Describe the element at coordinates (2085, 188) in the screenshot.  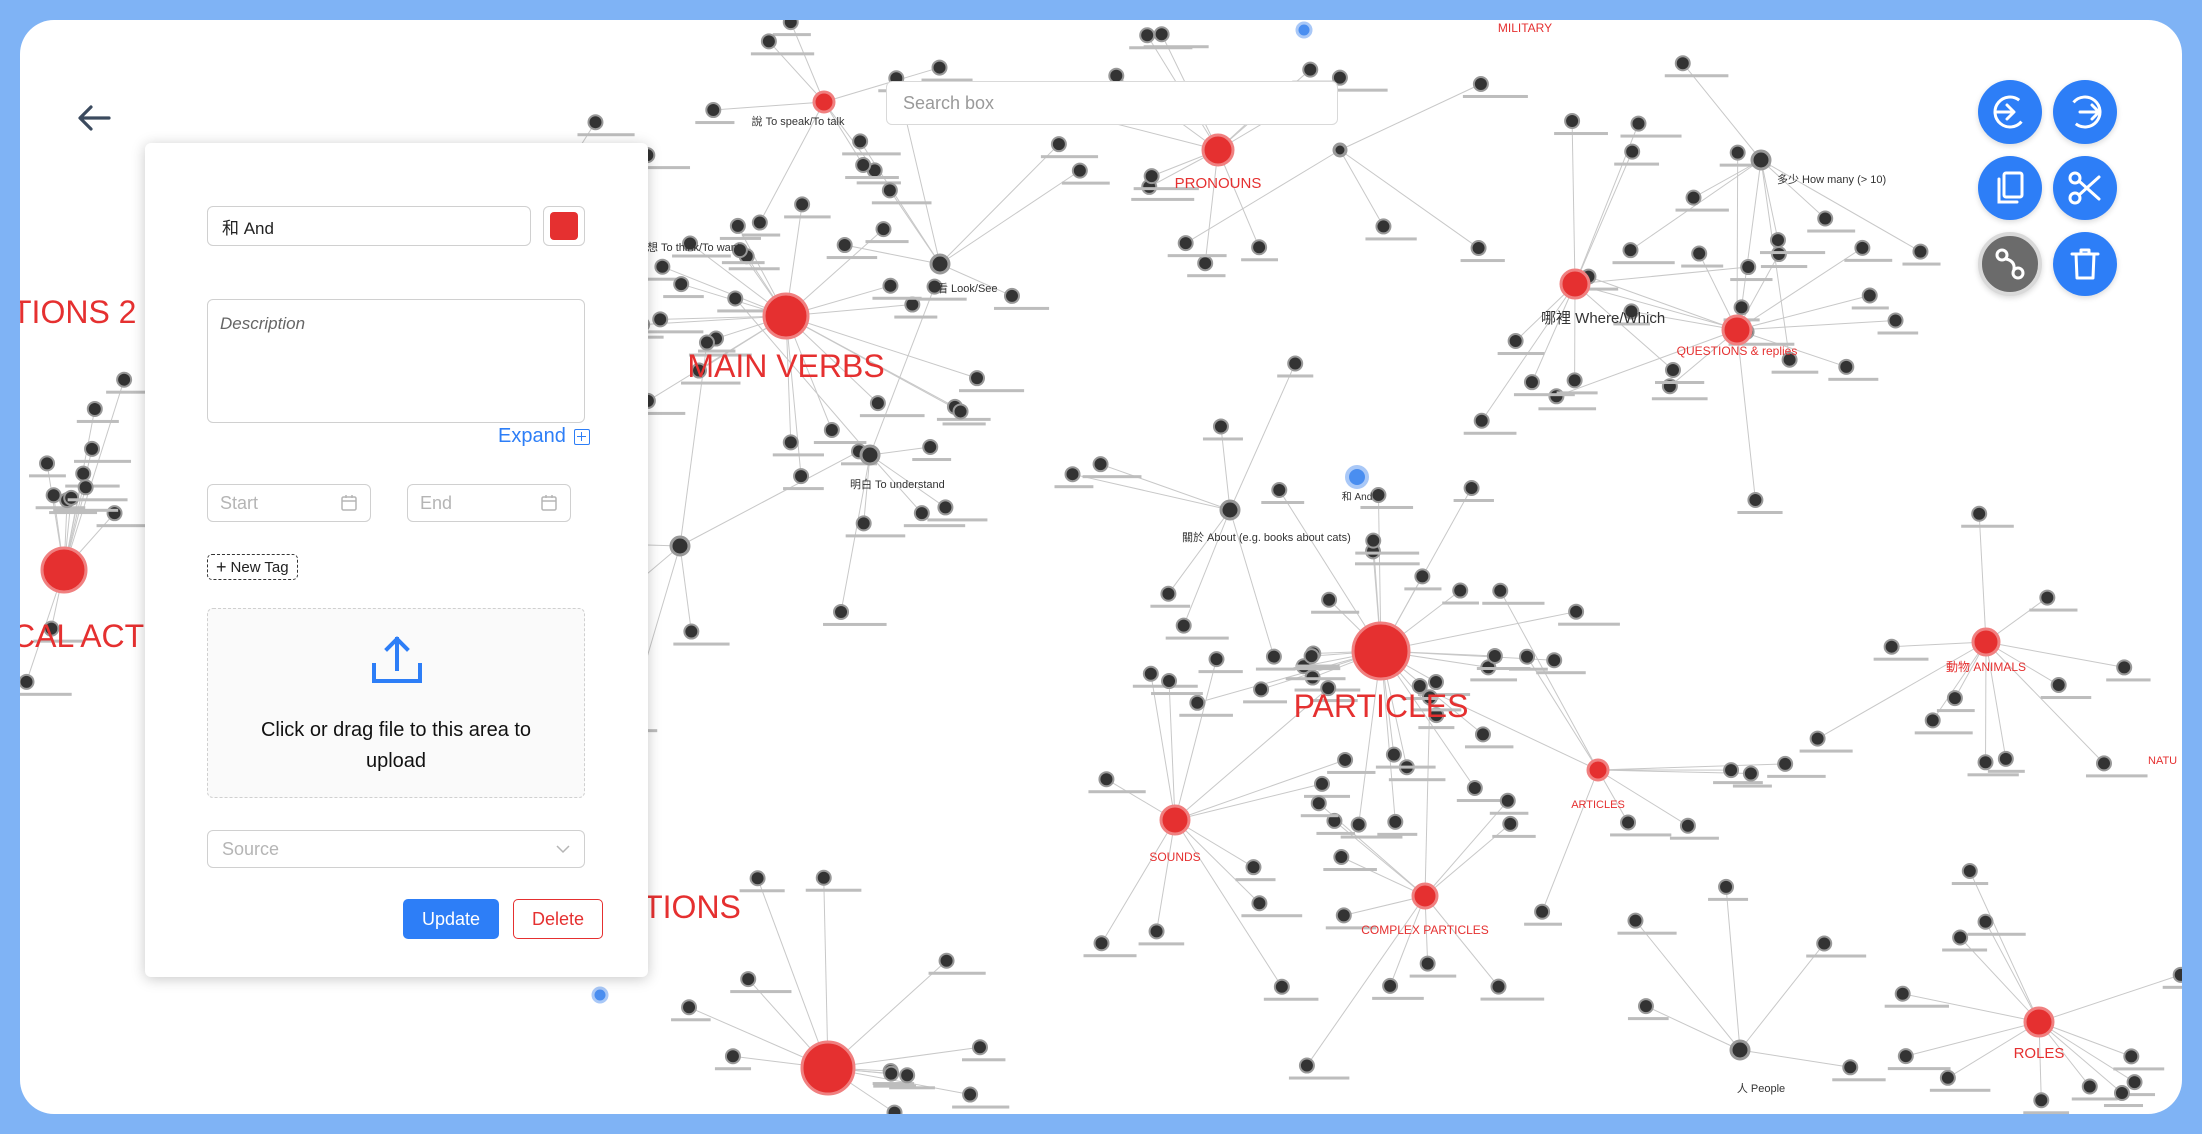
I see `cut-button` at that location.